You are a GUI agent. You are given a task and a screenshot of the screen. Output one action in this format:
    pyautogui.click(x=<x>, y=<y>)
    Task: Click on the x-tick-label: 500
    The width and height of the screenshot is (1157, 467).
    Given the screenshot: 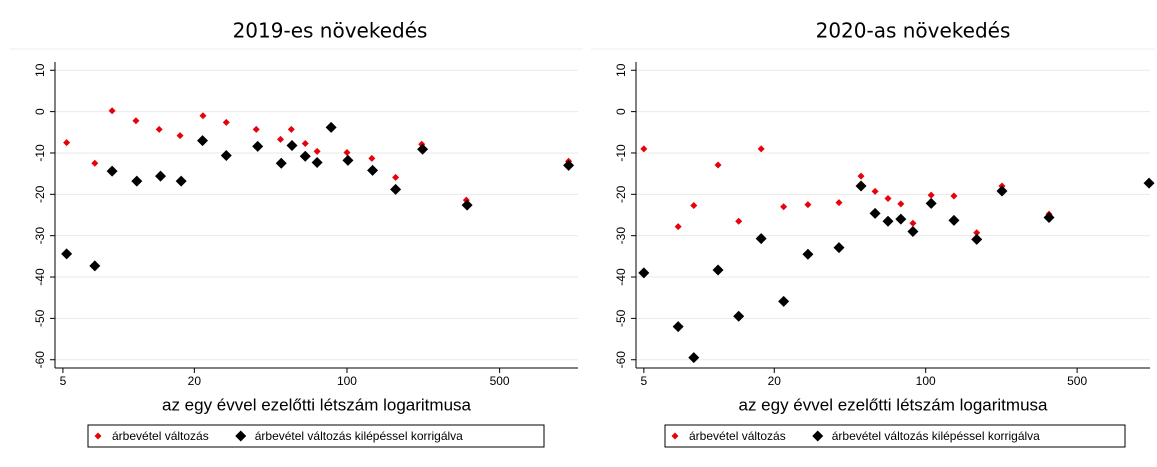 What is the action you would take?
    pyautogui.click(x=1077, y=381)
    